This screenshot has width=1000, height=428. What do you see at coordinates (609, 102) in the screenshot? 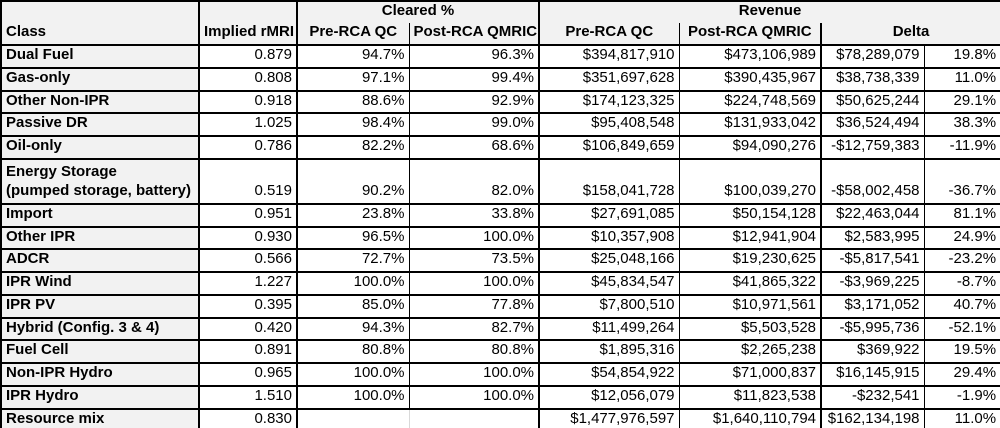
I see `cell-revenue-pre-rca-qc: $174,123,325` at bounding box center [609, 102].